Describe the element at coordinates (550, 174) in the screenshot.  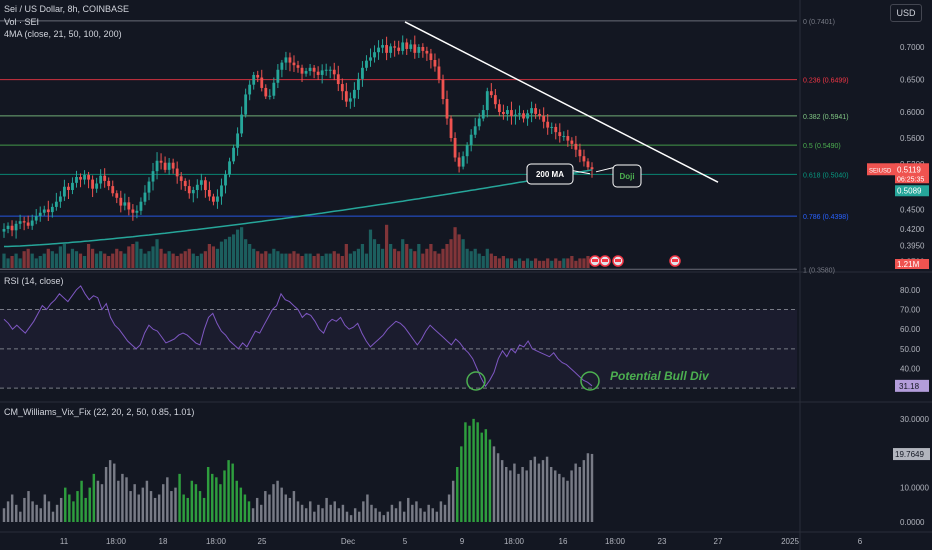
I see `annotation-box` at that location.